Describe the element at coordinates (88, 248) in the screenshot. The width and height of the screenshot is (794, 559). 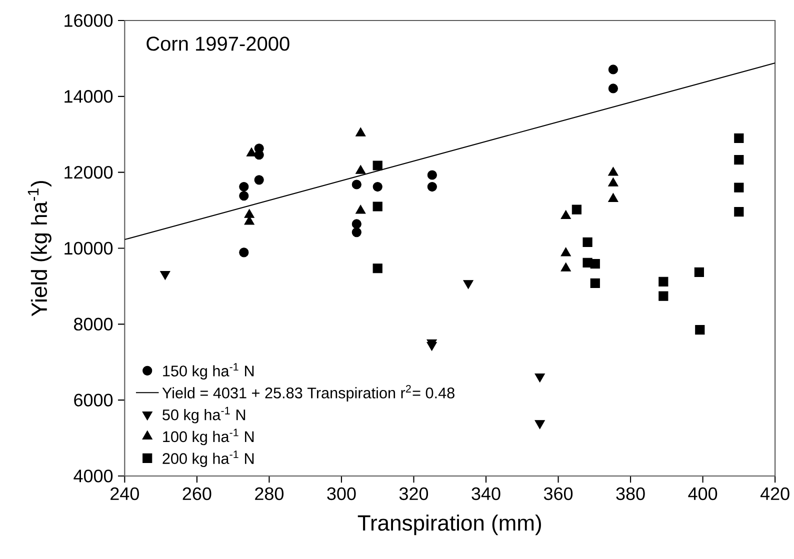
I see `y-tick-label: 10000` at that location.